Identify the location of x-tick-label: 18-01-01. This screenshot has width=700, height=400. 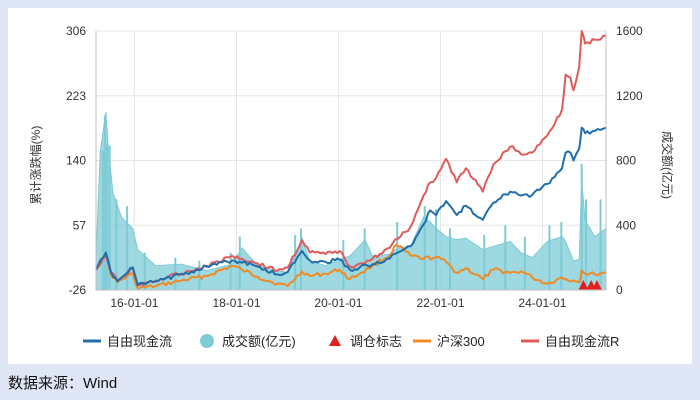
(236, 303).